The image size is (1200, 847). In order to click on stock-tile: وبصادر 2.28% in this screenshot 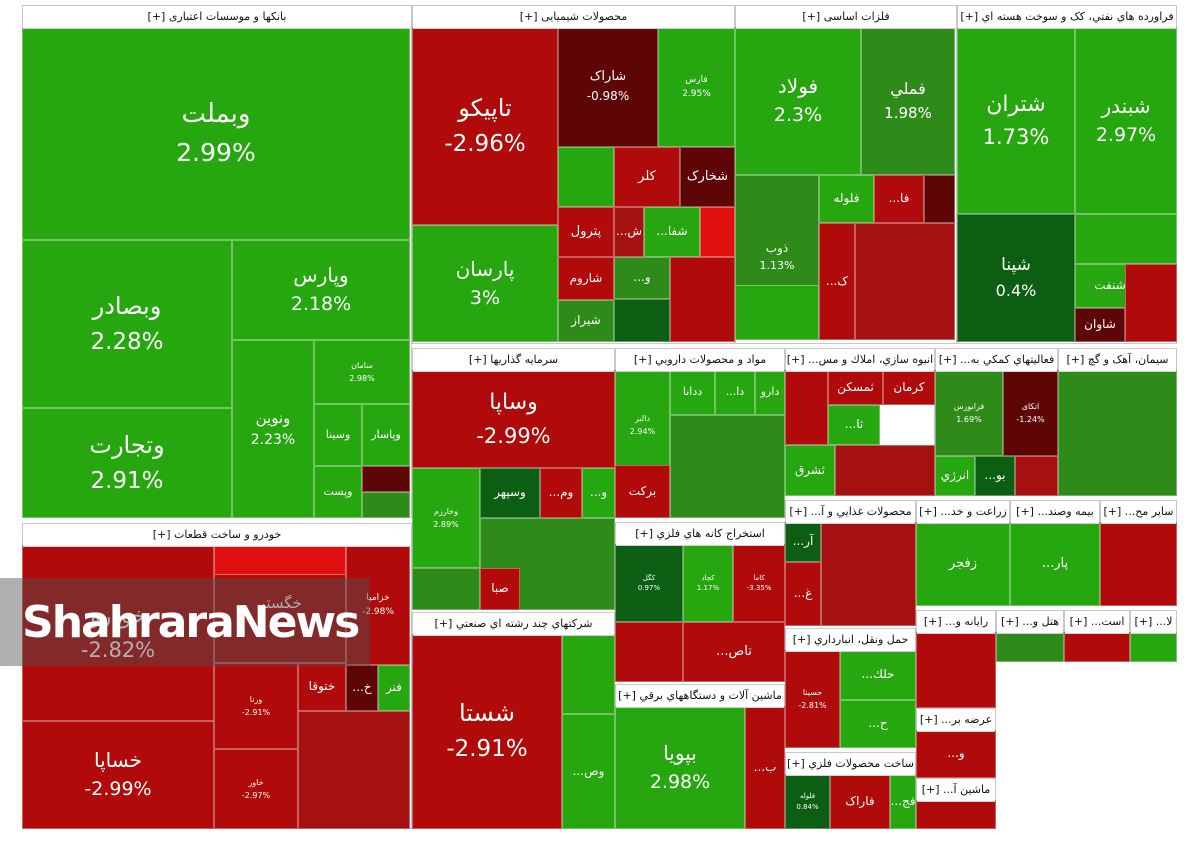, I will do `click(127, 324)`.